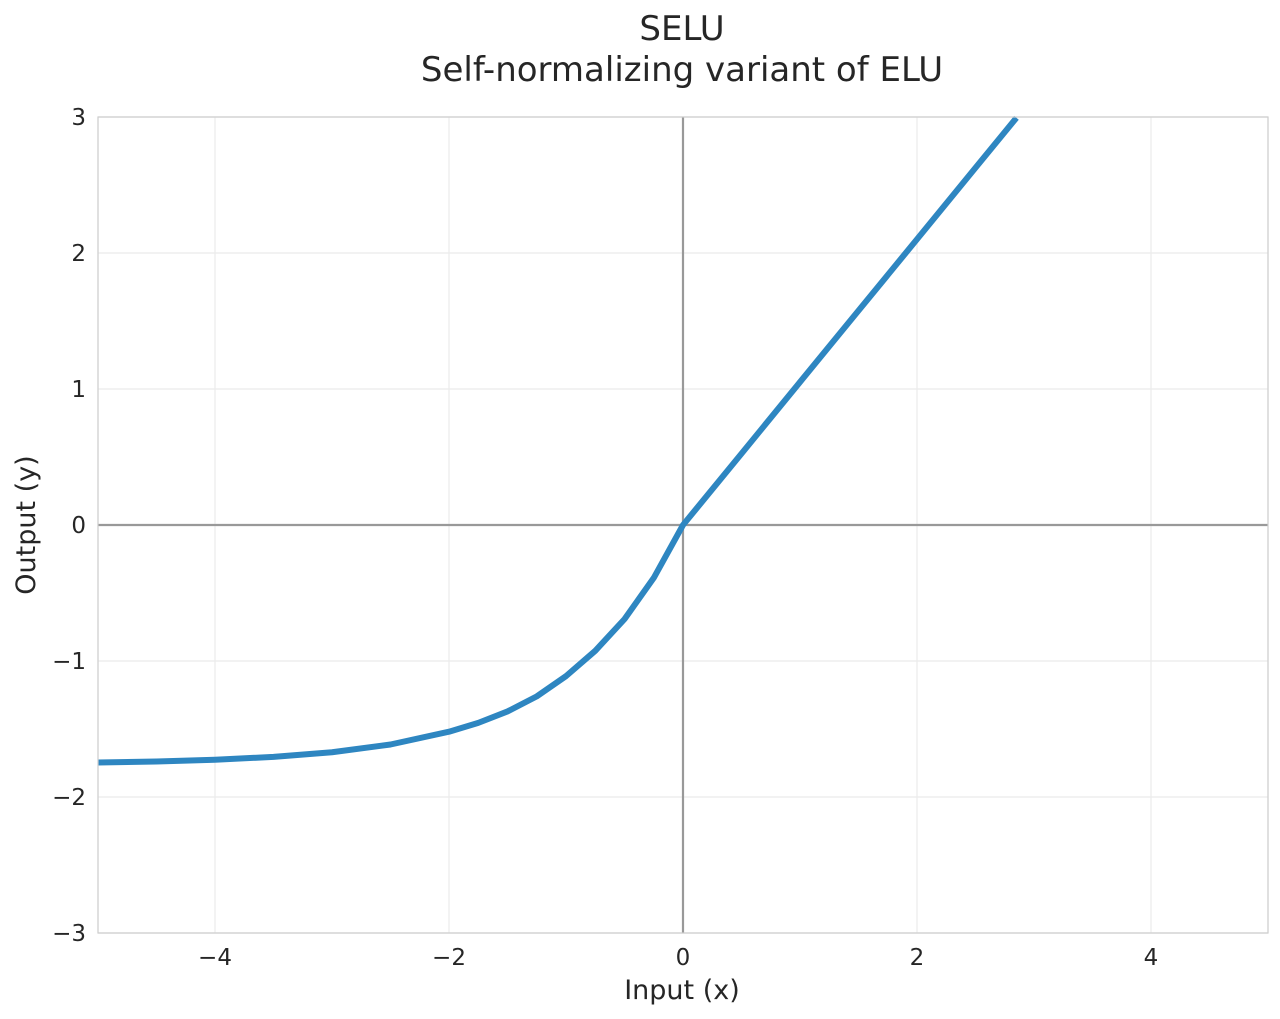 The width and height of the screenshot is (1280, 1019). Describe the element at coordinates (449, 958) in the screenshot. I see `x-tick-label: −2` at that location.